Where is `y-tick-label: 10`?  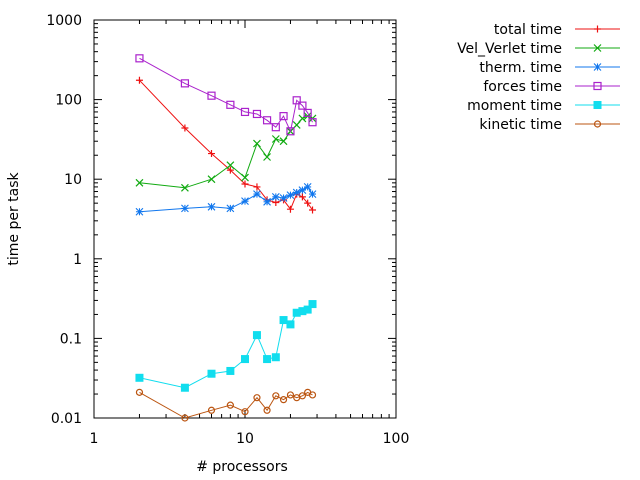
y-tick-label: 10 is located at coordinates (73, 180).